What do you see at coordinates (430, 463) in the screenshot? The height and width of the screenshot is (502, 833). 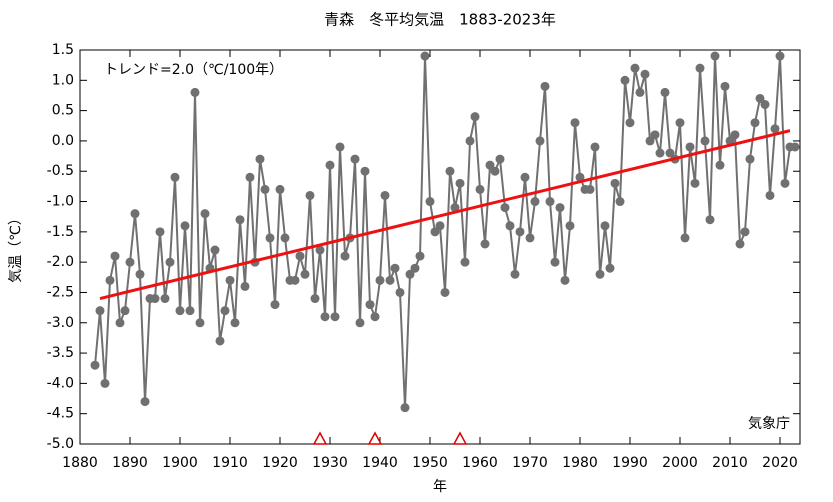 I see `x-tick-label: 1950` at bounding box center [430, 463].